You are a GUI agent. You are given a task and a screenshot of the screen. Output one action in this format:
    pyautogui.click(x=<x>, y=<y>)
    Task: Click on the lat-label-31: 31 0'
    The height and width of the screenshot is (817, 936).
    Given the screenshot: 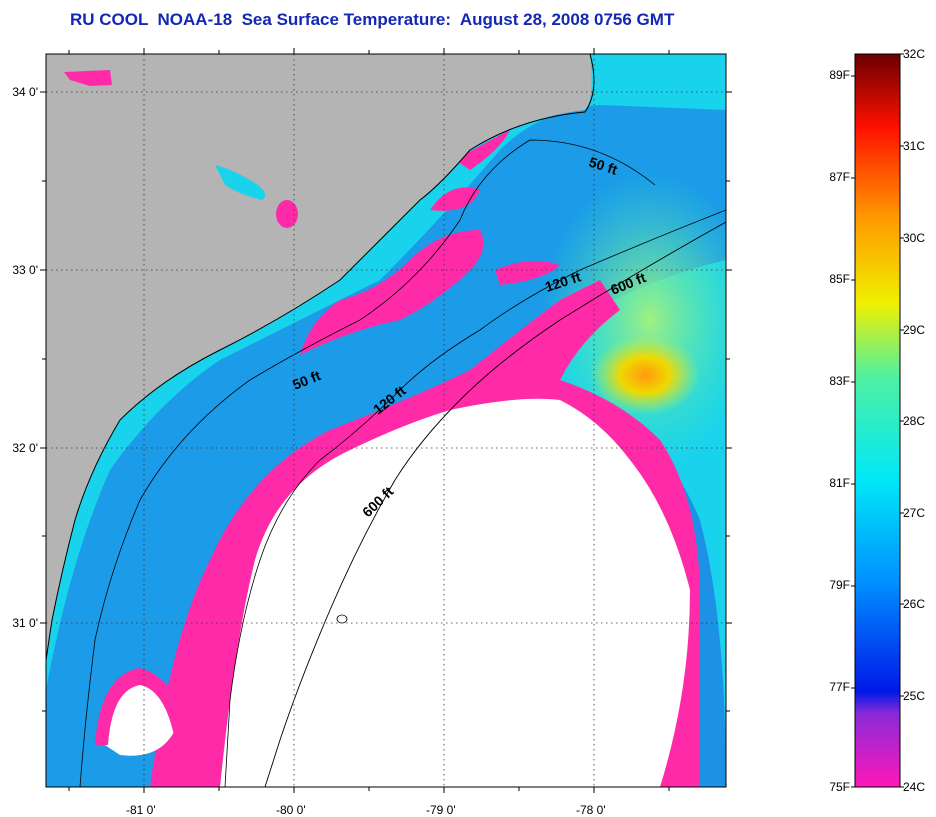 What is the action you would take?
    pyautogui.click(x=25, y=623)
    